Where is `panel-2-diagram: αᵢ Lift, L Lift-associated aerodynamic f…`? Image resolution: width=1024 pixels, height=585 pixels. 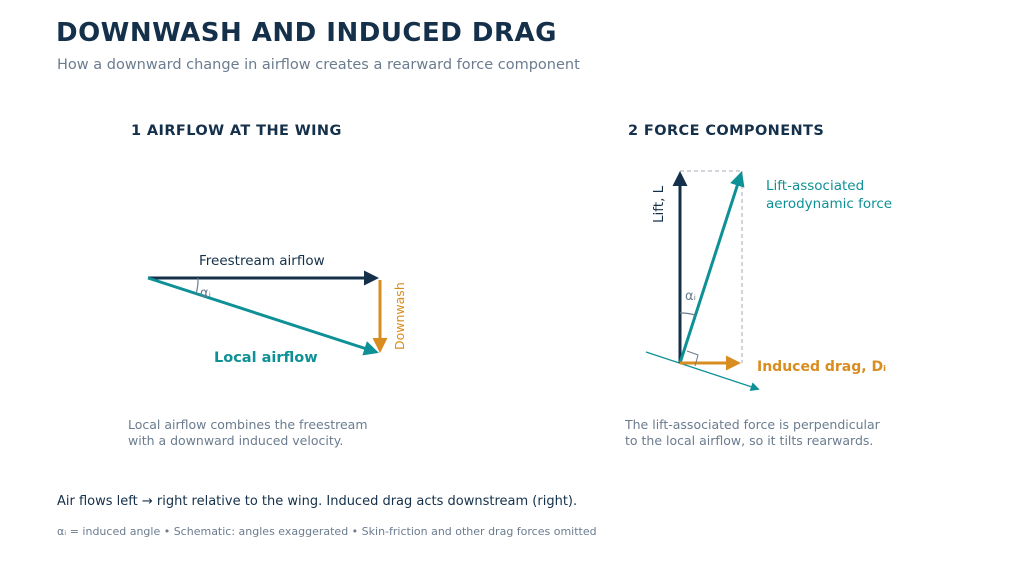 panel-2-diagram: αᵢ Lift, L Lift-associated aerodynamic f… is located at coordinates (768, 281).